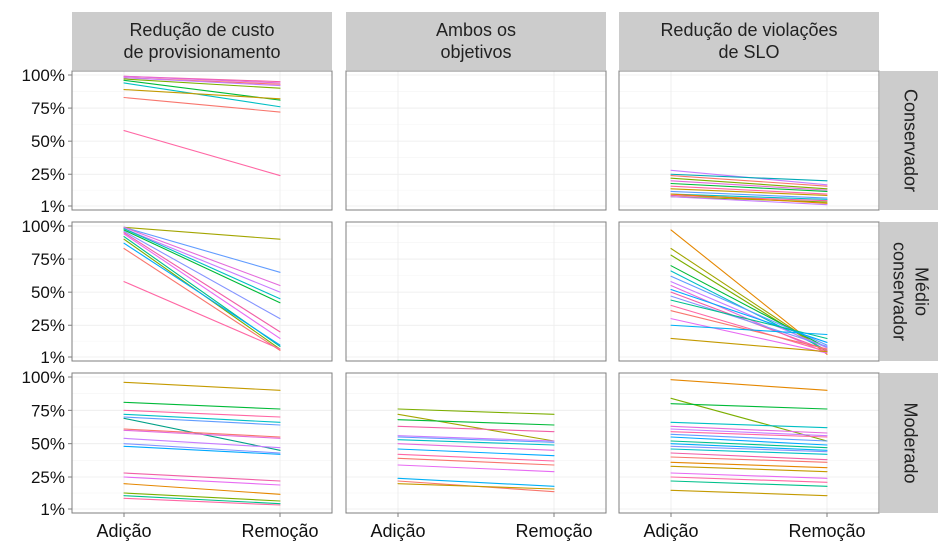  I want to click on column-strip-label-0: Redução de custo de provisionamento, so click(201, 41).